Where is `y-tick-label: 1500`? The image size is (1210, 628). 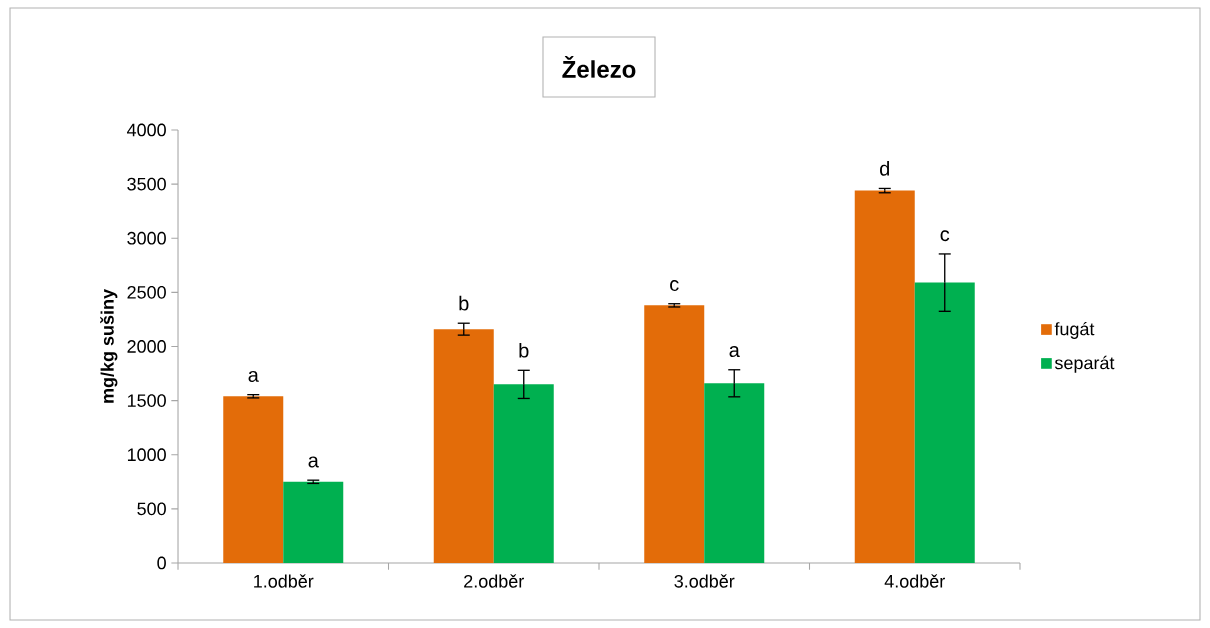
y-tick-label: 1500 is located at coordinates (146, 400).